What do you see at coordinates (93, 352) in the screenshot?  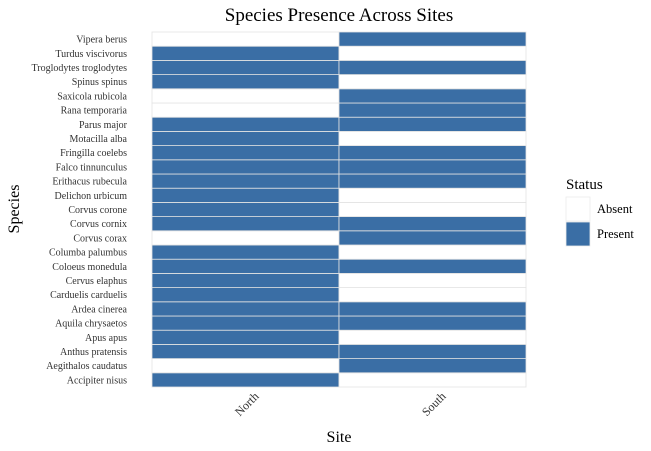 I see `y-tick-label: Anthus pratensis` at bounding box center [93, 352].